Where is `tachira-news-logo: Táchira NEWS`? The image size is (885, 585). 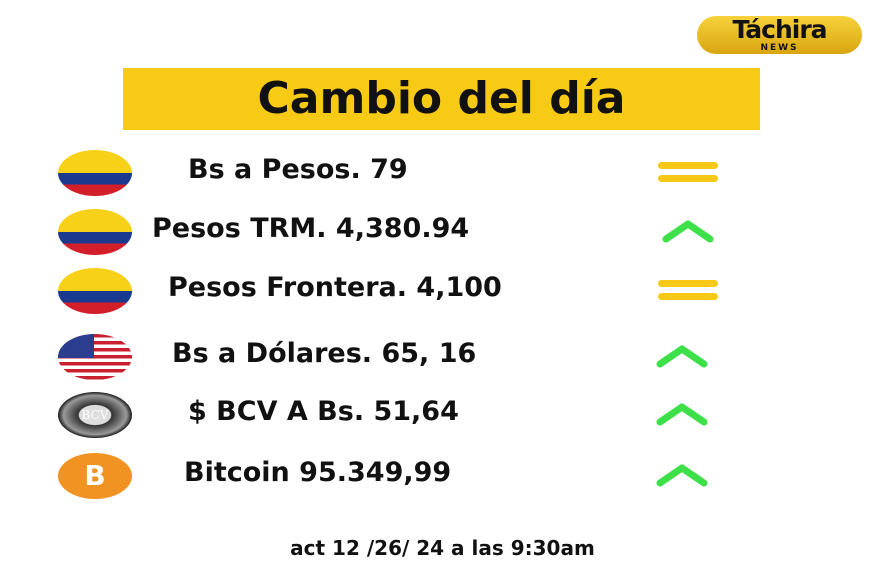
tachira-news-logo: Táchira NEWS is located at coordinates (779, 35).